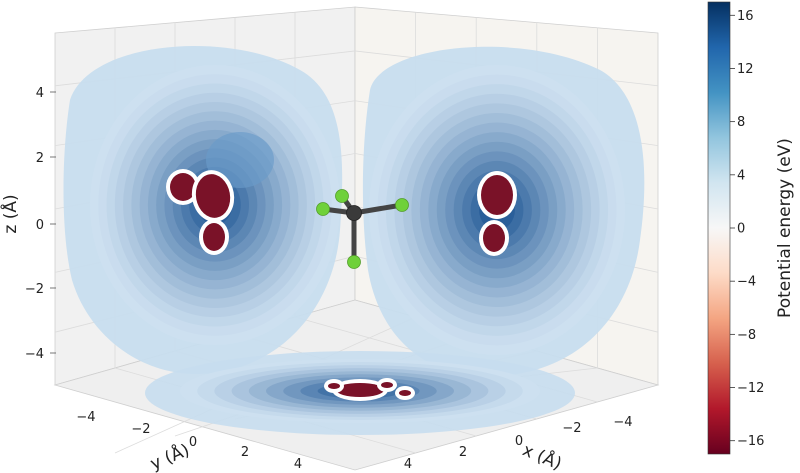 The height and width of the screenshot is (473, 800). Describe the element at coordinates (571, 428) in the screenshot. I see `x-tick-label: −2` at that location.